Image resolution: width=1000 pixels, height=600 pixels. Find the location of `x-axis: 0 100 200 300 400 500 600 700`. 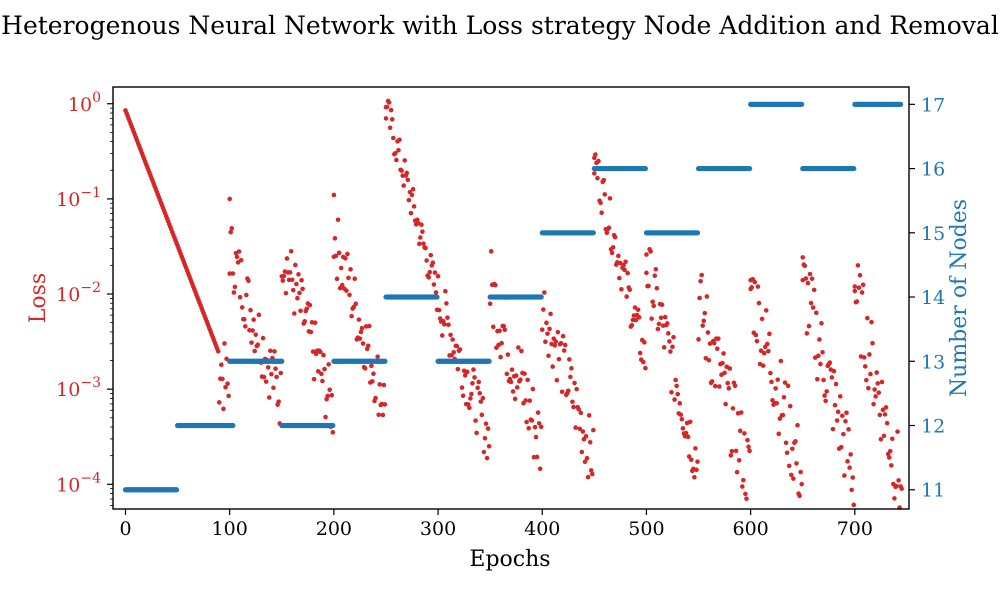

x-axis: 0 100 200 300 400 500 600 700 is located at coordinates (496, 524).